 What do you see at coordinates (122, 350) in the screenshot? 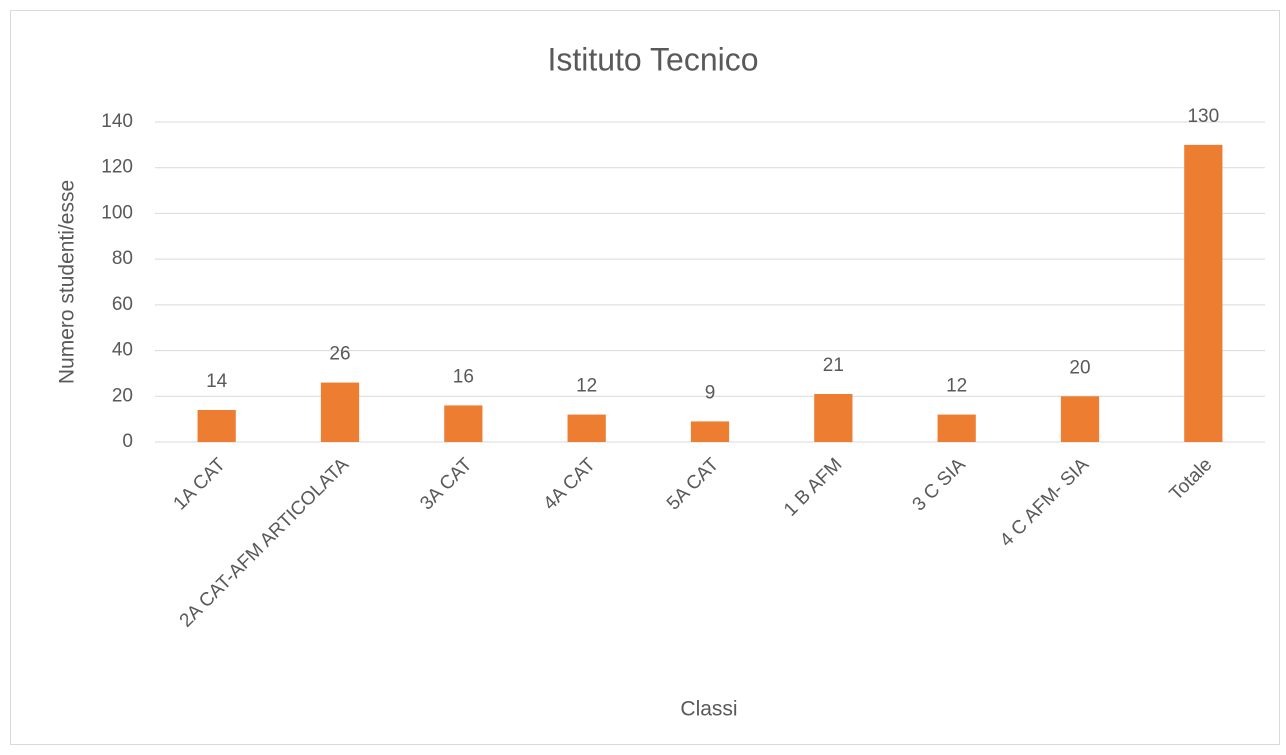
I see `y-tick-label: 40` at bounding box center [122, 350].